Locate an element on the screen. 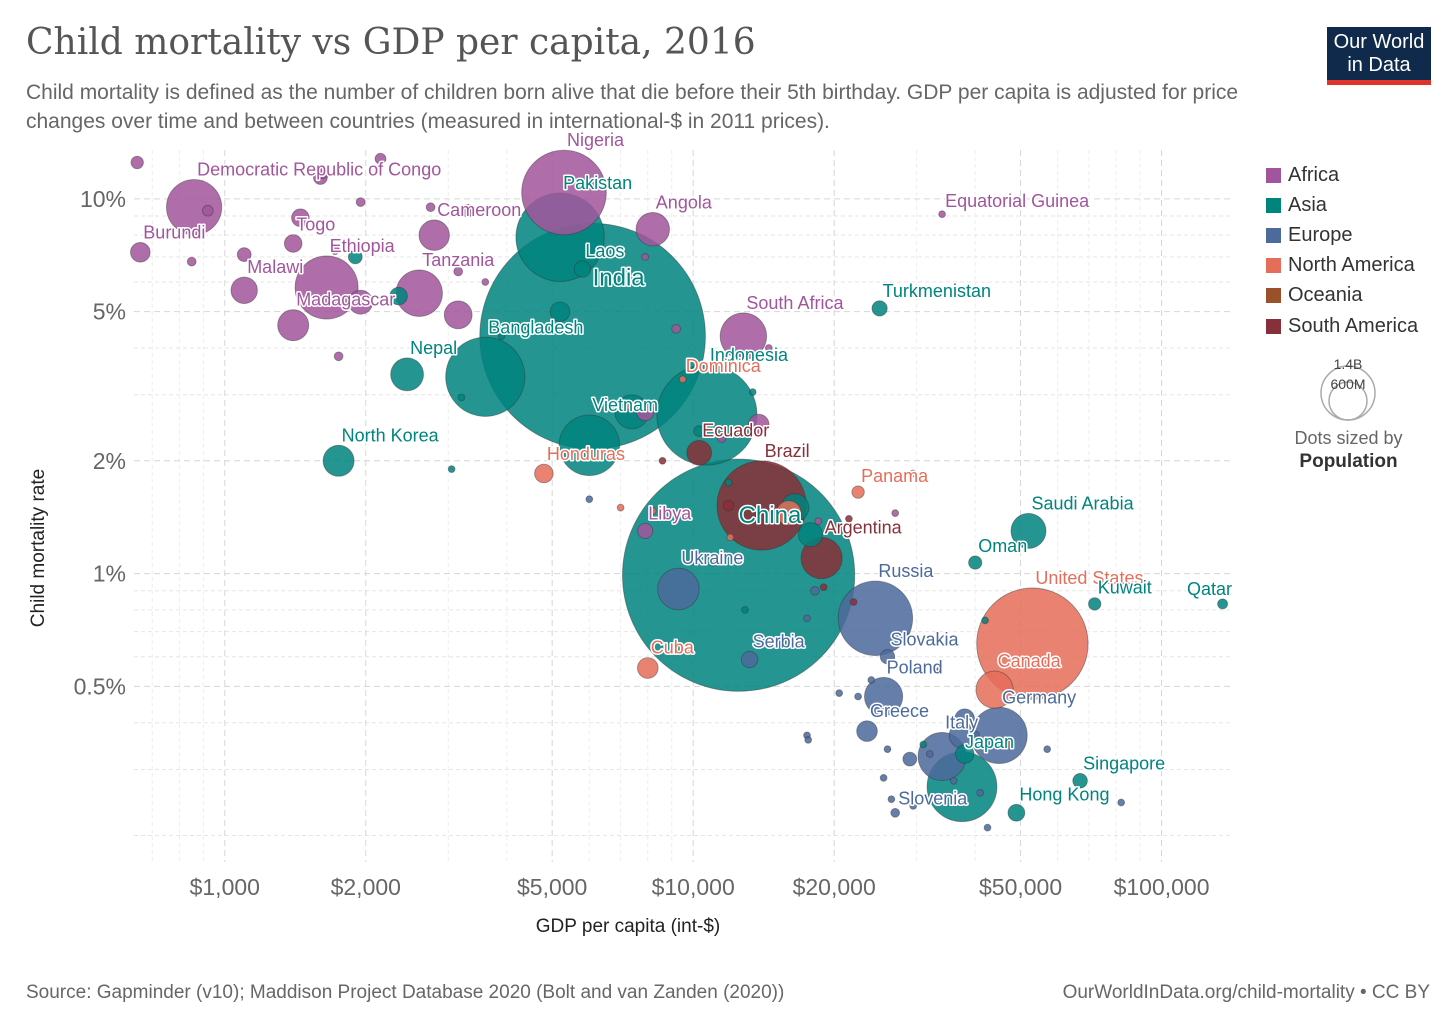 This screenshot has height=1028, width=1456. point-qatar is located at coordinates (1223, 604).